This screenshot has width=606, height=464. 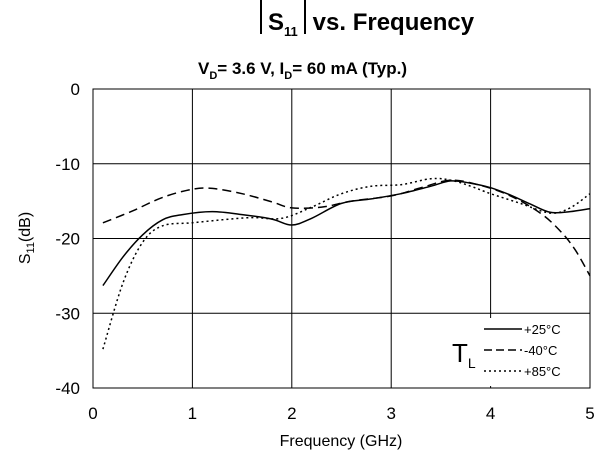 I want to click on x-tick-labels: 0 1 2 3 4 5, so click(x=341, y=413).